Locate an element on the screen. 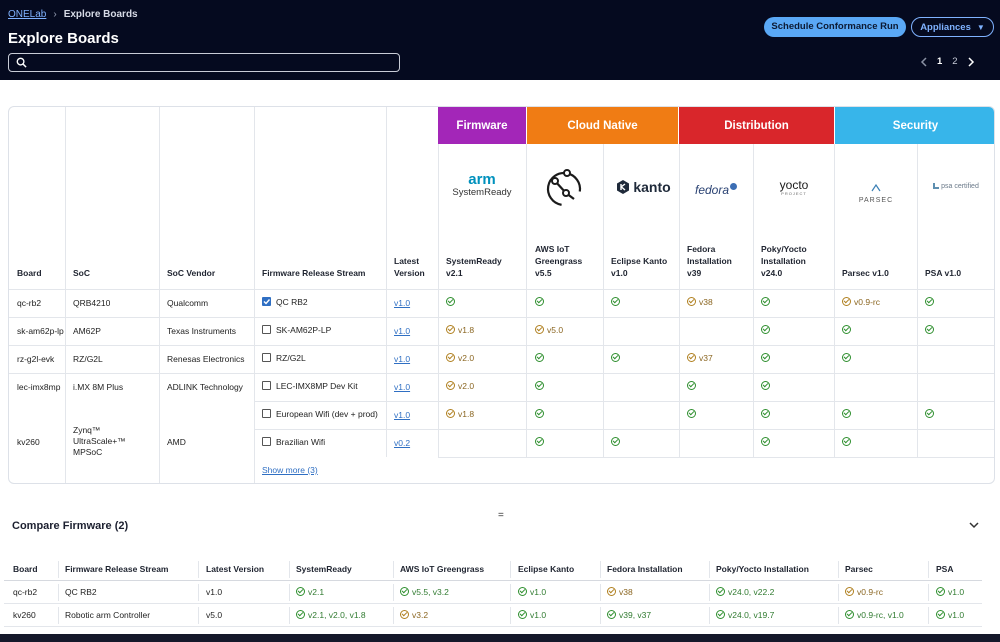 The height and width of the screenshot is (642, 1000). column-header-parsec: Parsec v1.0 is located at coordinates (865, 273).